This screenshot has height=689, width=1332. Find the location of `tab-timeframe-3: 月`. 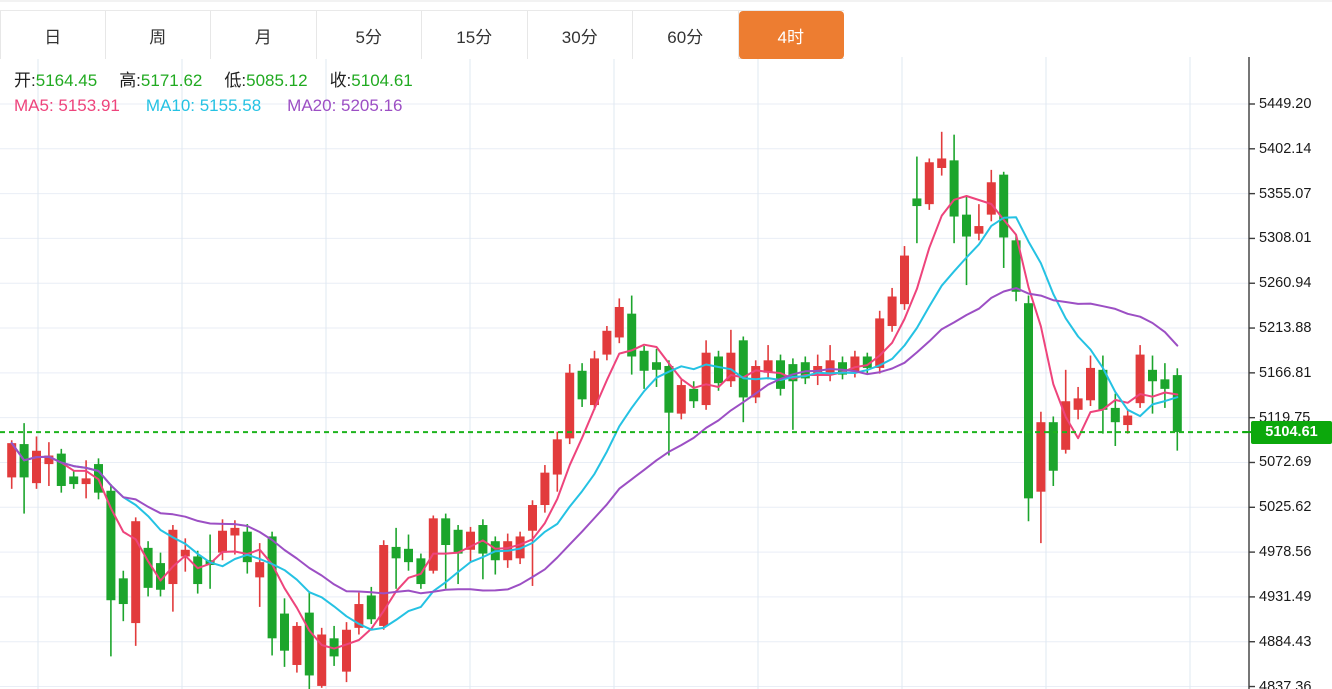

tab-timeframe-3: 月 is located at coordinates (264, 35).